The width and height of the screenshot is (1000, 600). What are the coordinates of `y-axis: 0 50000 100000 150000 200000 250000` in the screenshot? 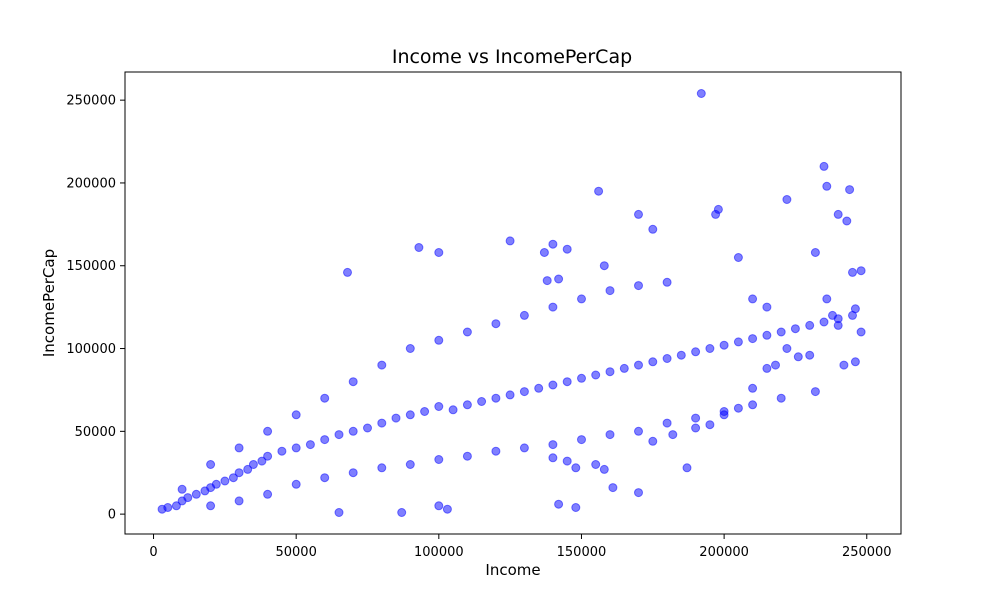 It's located at (95, 308).